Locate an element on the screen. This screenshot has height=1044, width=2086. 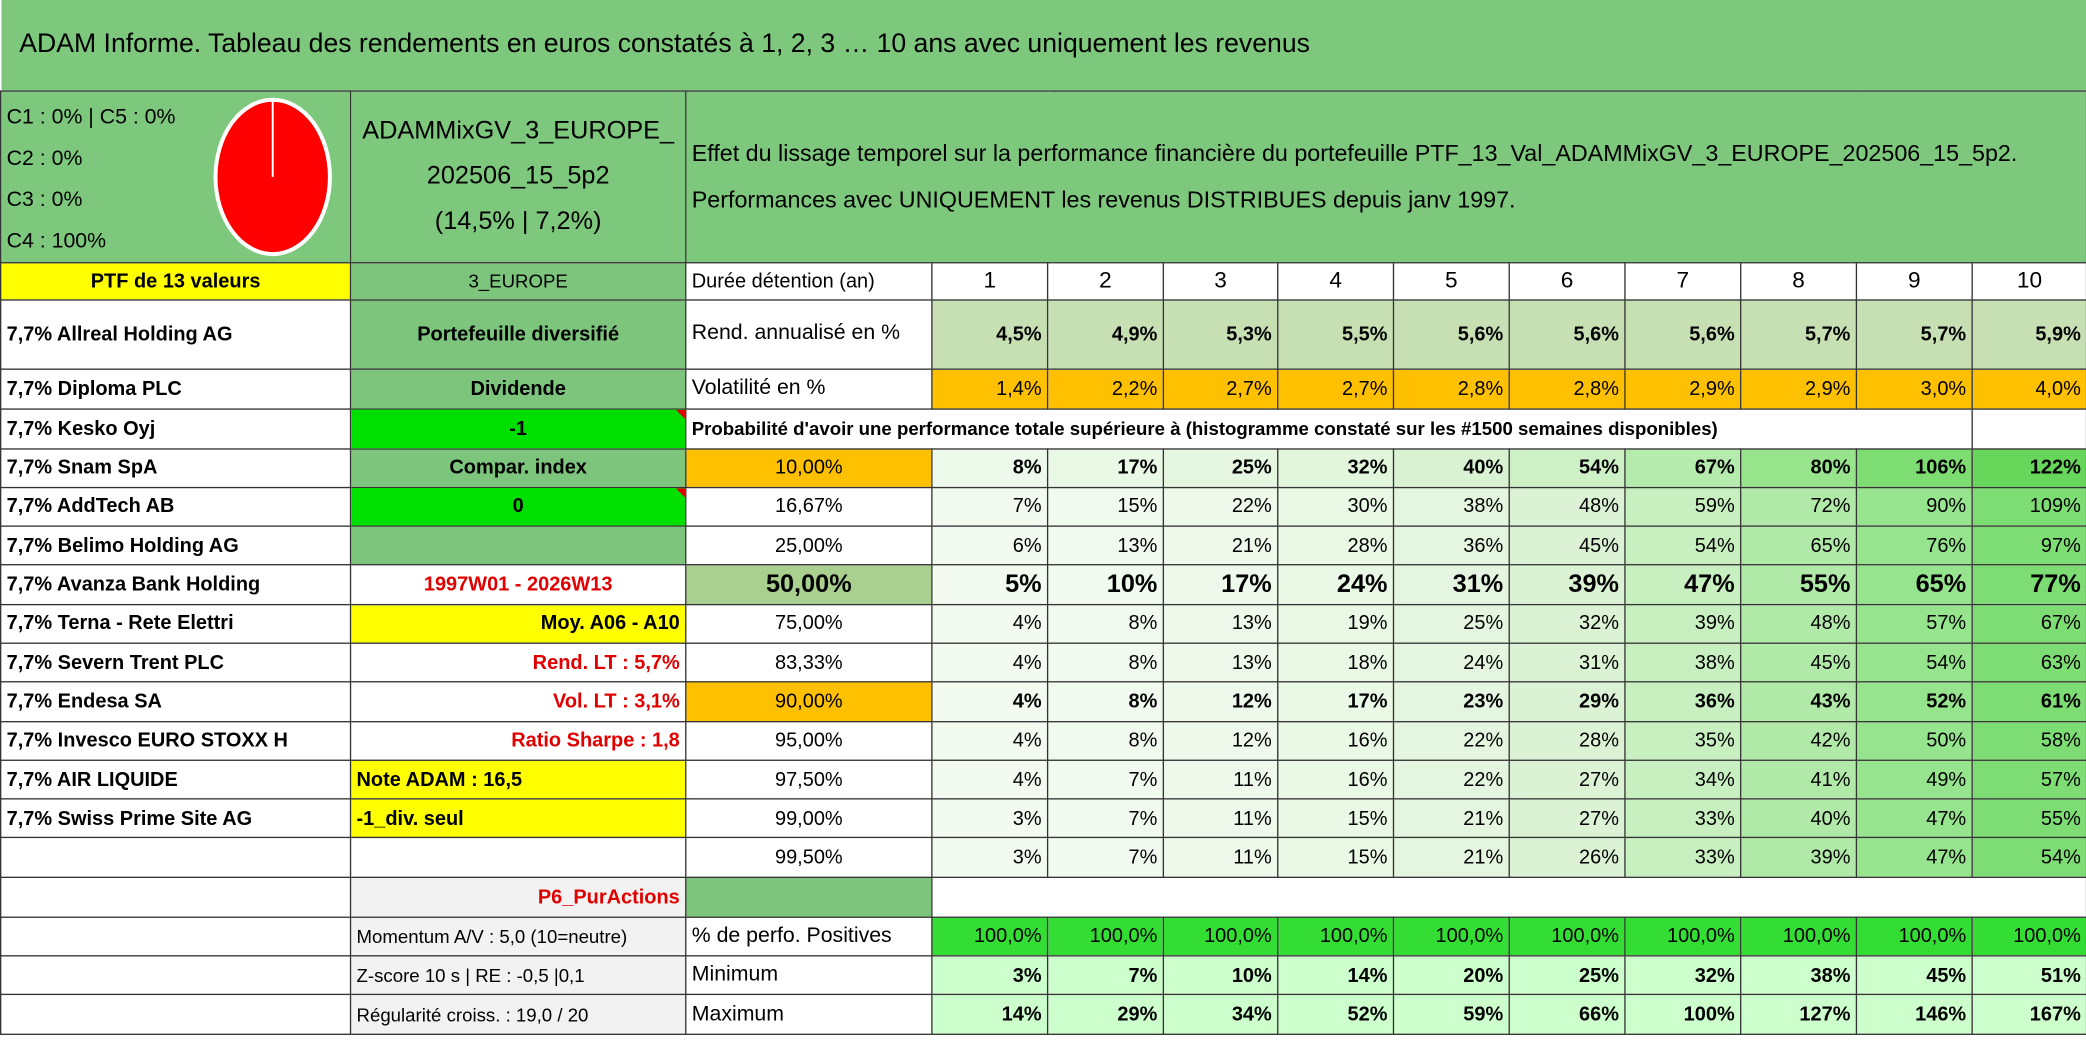
quantile-label: 97,50% is located at coordinates (809, 779).